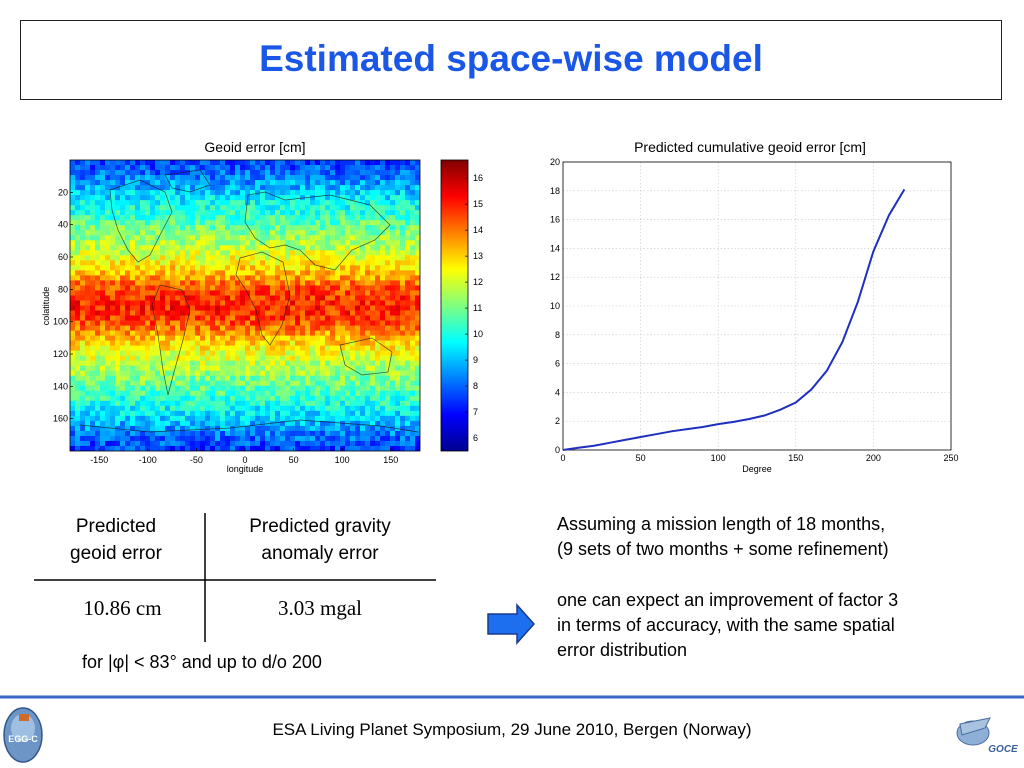  What do you see at coordinates (116, 526) in the screenshot?
I see `table-header-geoid-line1: Predicted` at bounding box center [116, 526].